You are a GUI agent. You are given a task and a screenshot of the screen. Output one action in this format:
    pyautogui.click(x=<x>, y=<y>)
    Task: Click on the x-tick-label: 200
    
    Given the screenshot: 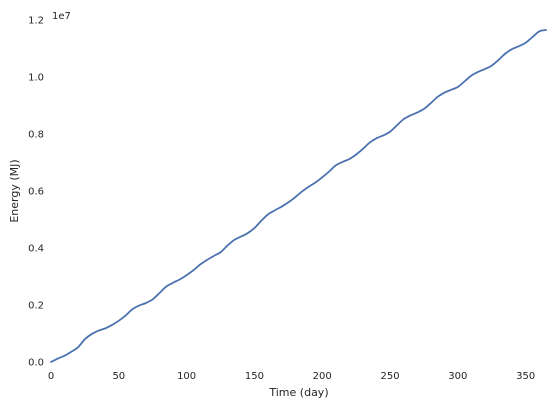 What is the action you would take?
    pyautogui.click(x=322, y=376)
    